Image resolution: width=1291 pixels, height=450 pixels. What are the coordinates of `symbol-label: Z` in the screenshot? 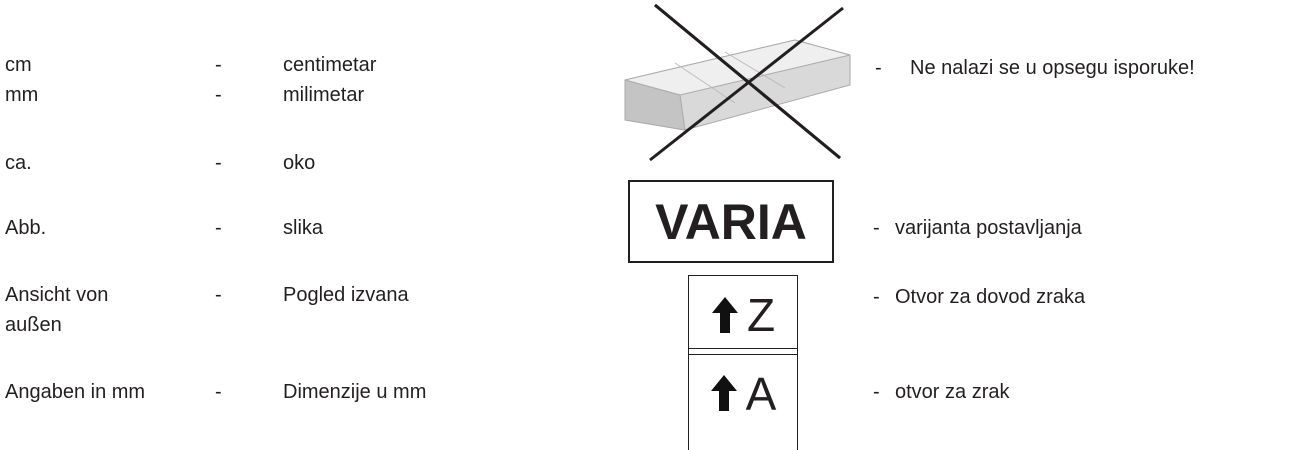 It's located at (761, 315).